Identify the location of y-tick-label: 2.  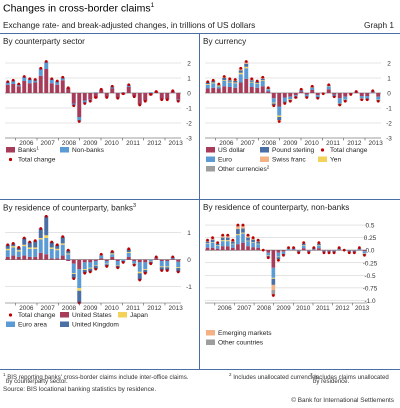
(389, 64).